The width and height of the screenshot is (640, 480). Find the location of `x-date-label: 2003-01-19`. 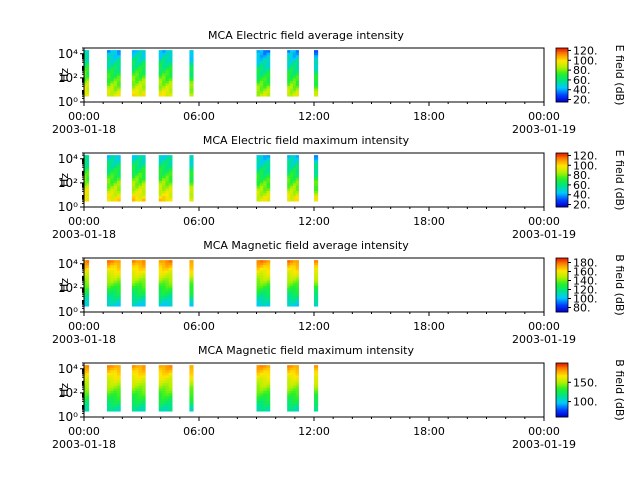

x-date-label: 2003-01-19 is located at coordinates (544, 444).